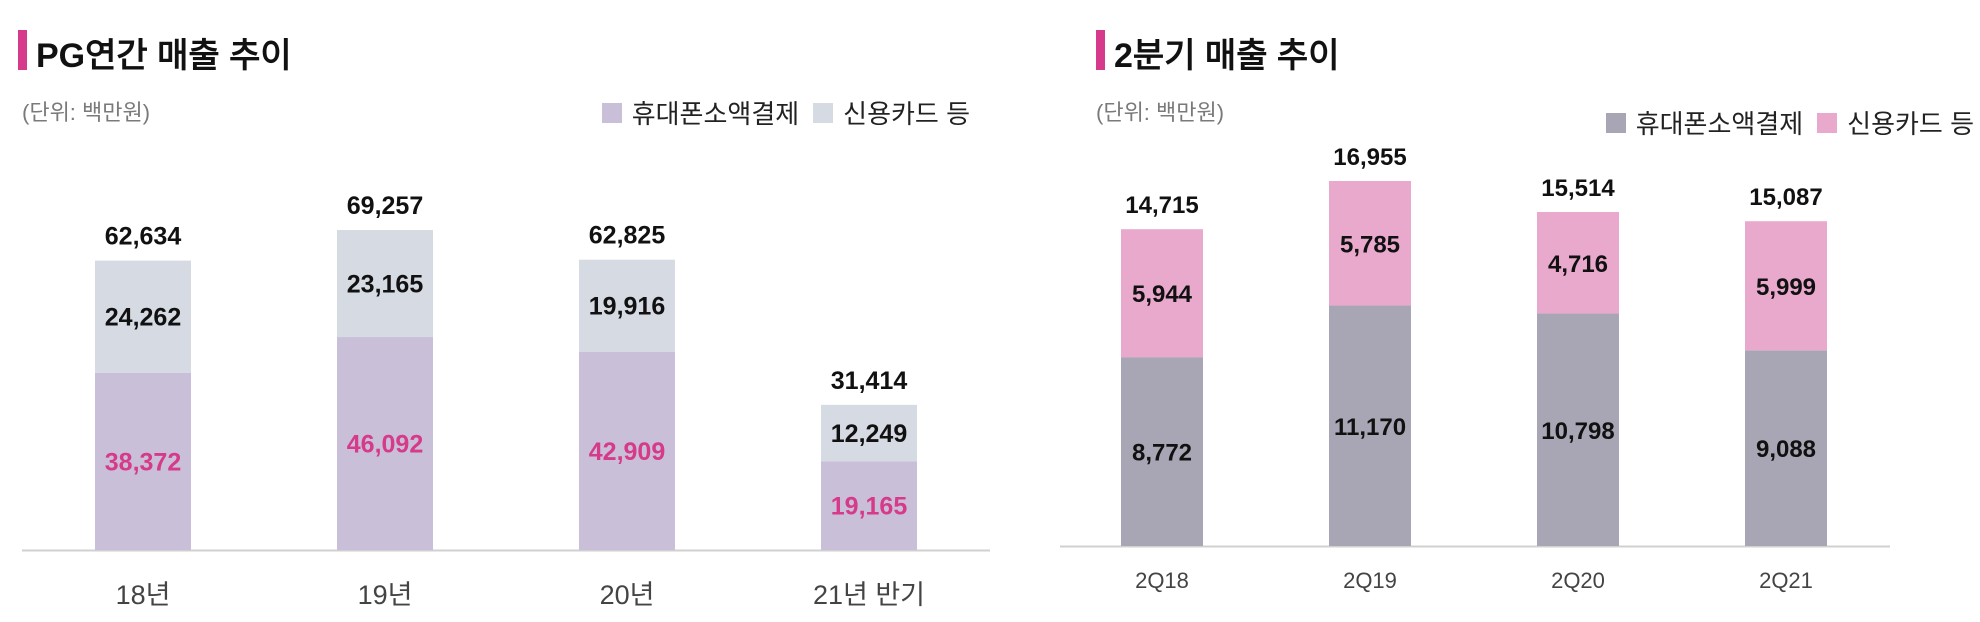 Image resolution: width=1980 pixels, height=622 pixels. I want to click on total-label: 62,634, so click(143, 237).